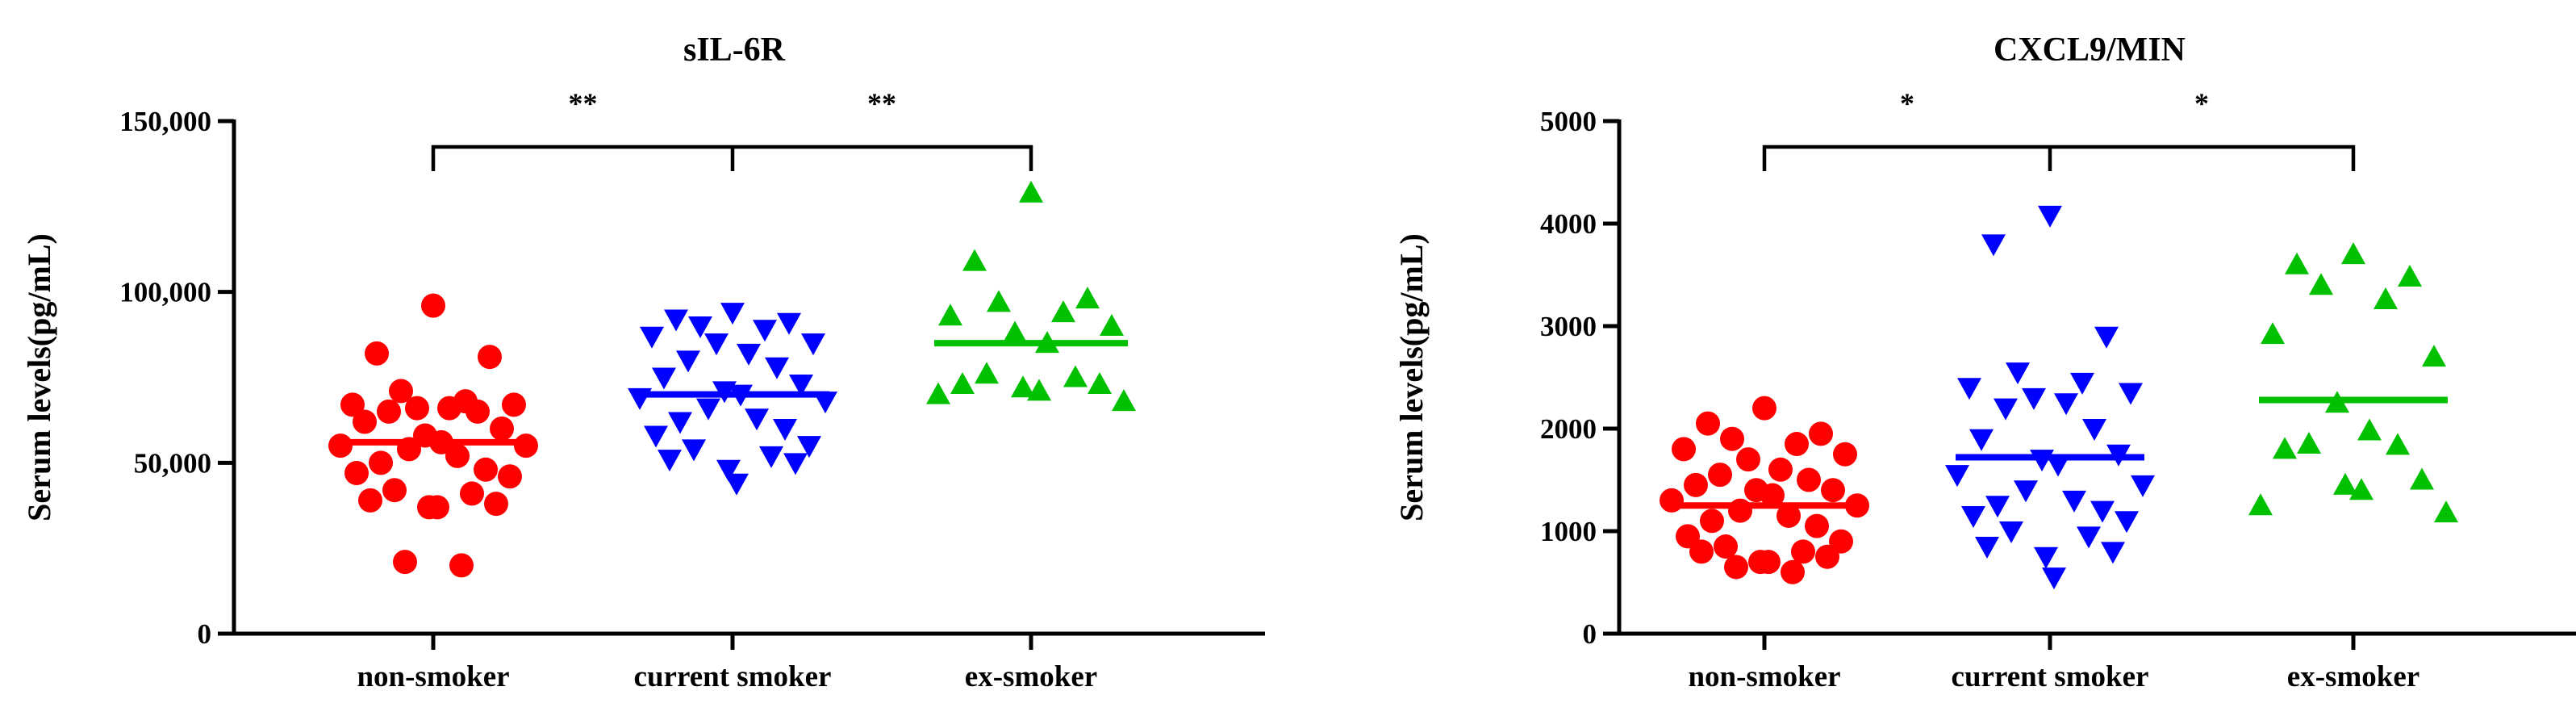 Image resolution: width=2576 pixels, height=716 pixels. What do you see at coordinates (1031, 676) in the screenshot?
I see `x-category-label: ex-smoker` at bounding box center [1031, 676].